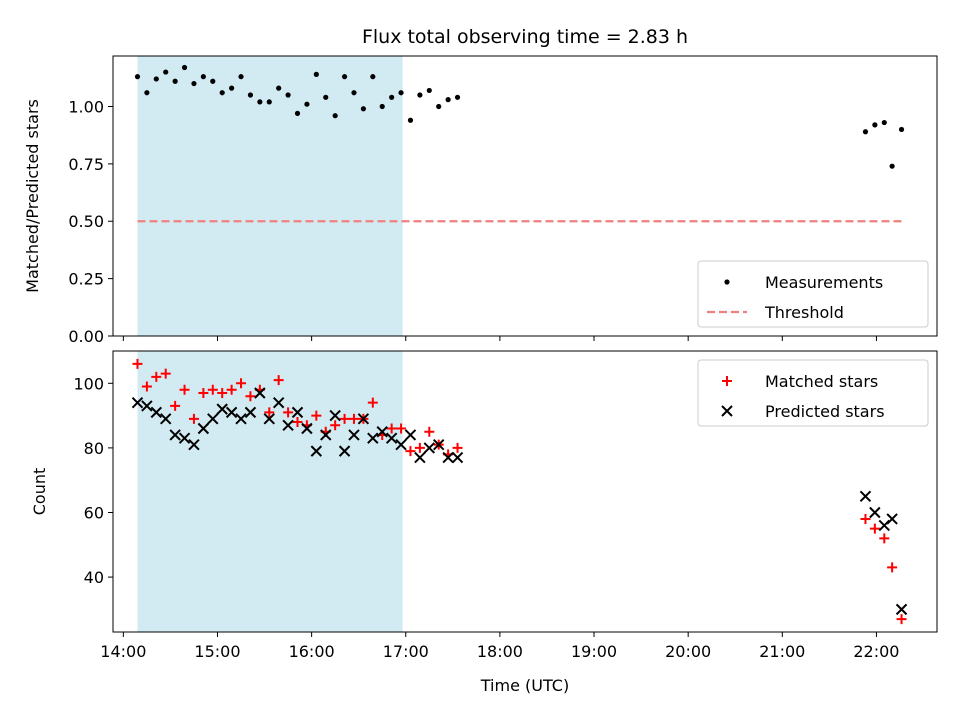  I want to click on chart-title: Flux total observing time = 2.83 h, so click(525, 37).